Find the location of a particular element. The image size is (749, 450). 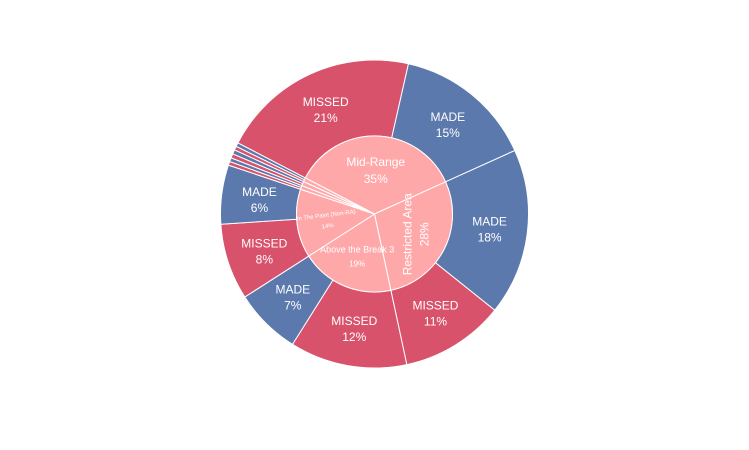

zone-label-group: Restricted Area 28% is located at coordinates (416, 234).